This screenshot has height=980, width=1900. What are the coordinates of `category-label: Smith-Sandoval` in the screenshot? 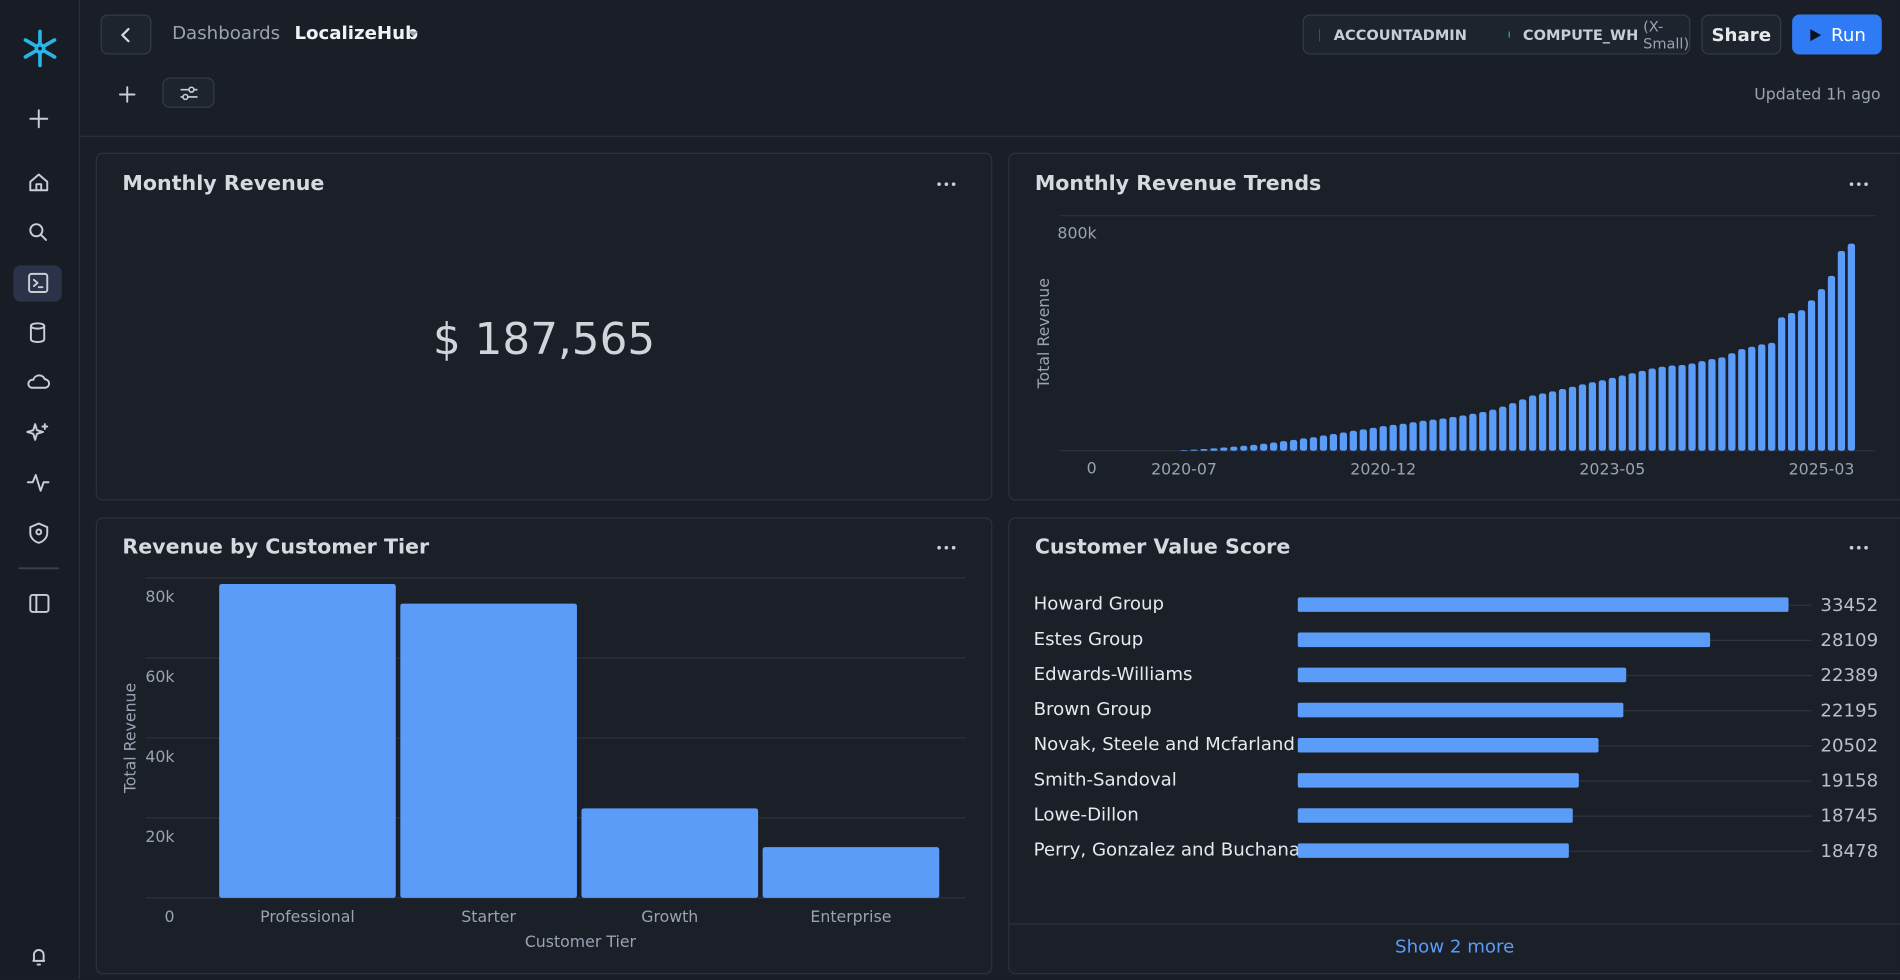 It's located at (1105, 779).